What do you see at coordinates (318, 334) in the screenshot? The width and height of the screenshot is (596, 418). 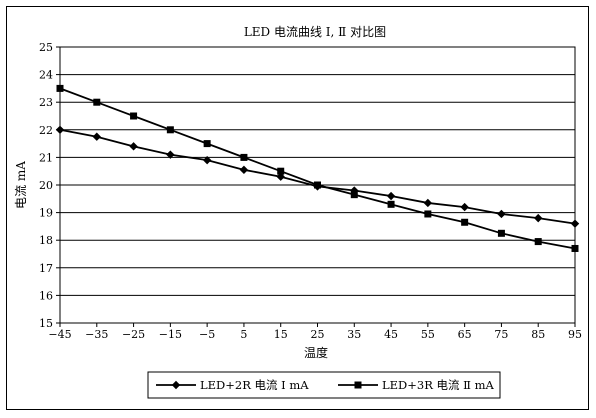 I see `x-tick-label: 25` at bounding box center [318, 334].